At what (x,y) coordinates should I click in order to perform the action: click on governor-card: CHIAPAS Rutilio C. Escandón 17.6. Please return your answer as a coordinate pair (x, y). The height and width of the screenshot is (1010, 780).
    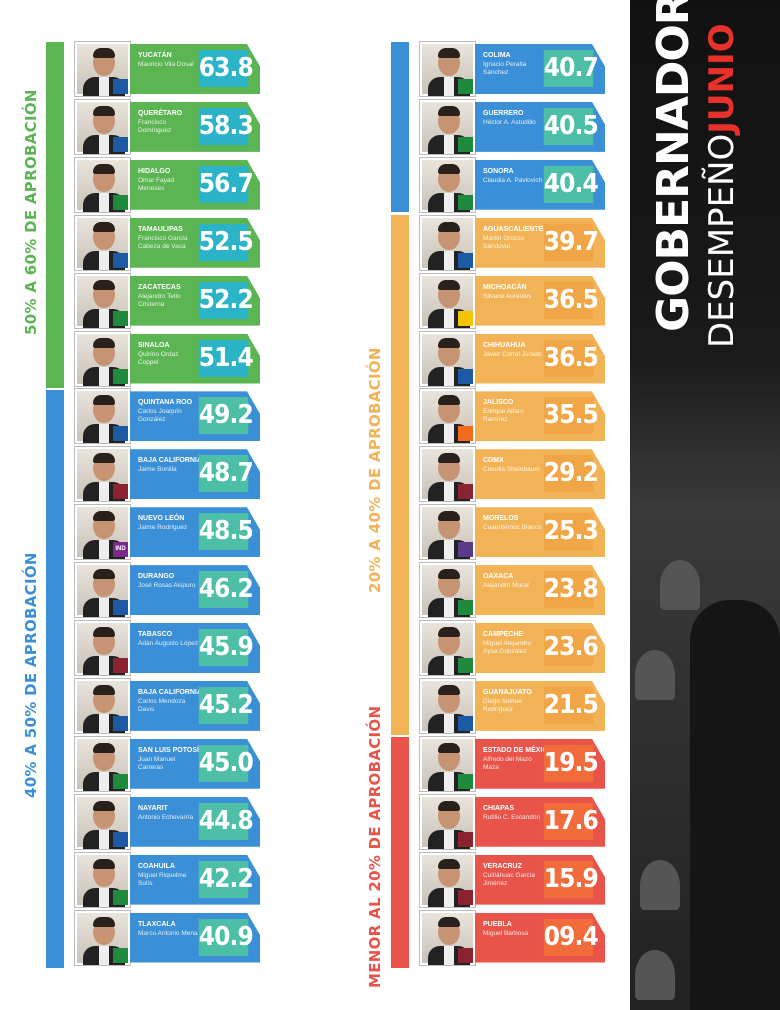
    Looking at the image, I should click on (540, 821).